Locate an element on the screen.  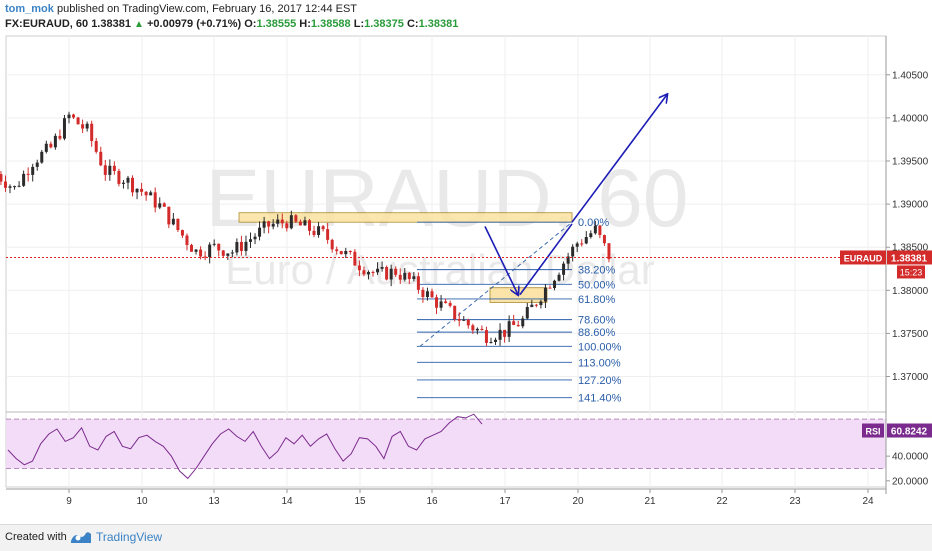
rsi-line is located at coordinates (245, 446).